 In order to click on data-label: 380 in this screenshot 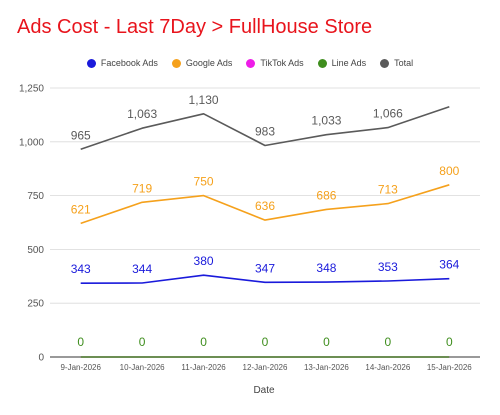, I will do `click(204, 261)`.